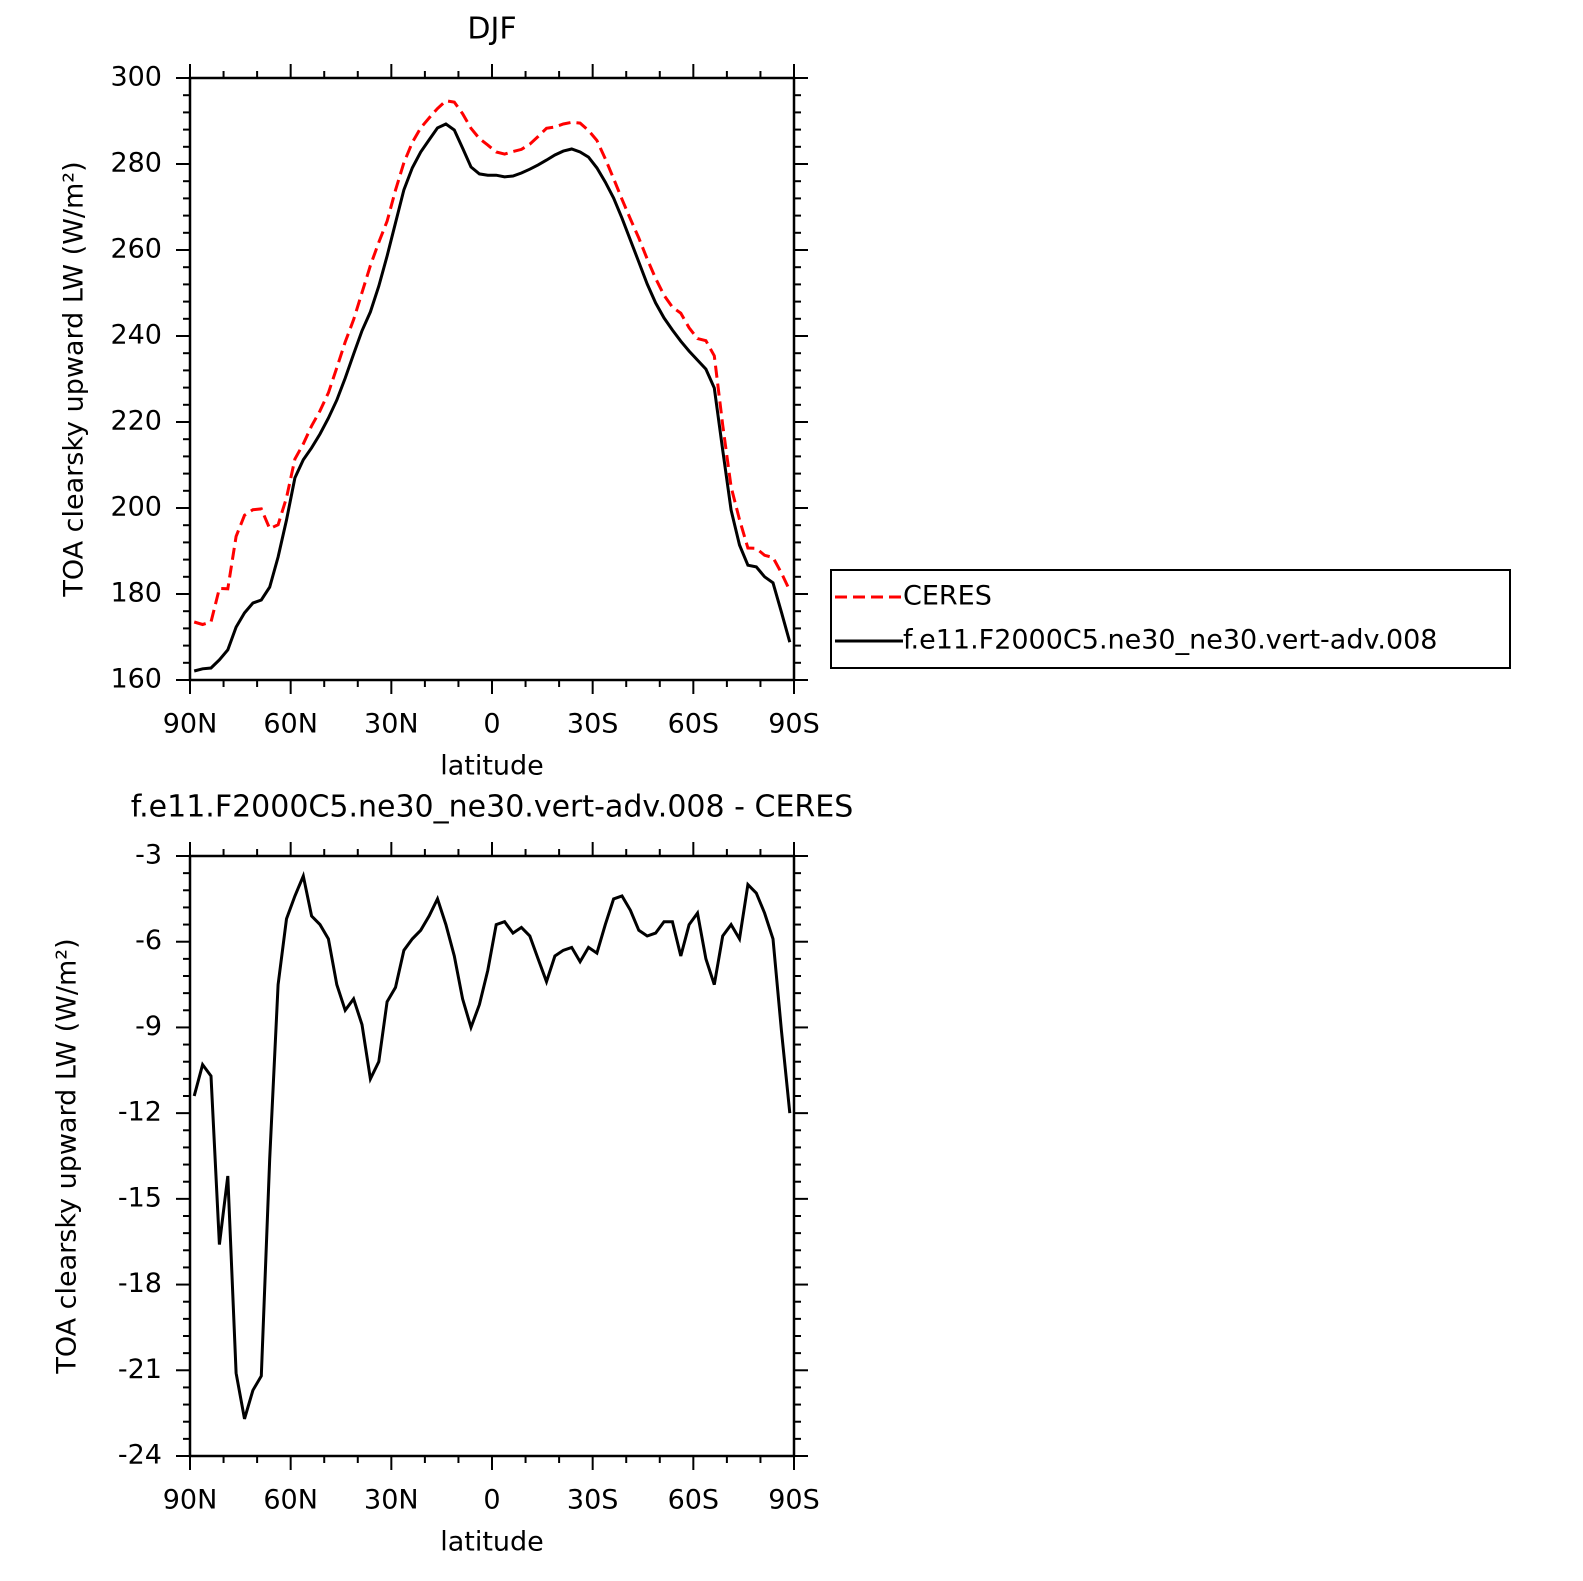 The height and width of the screenshot is (1581, 1583). Describe the element at coordinates (136, 593) in the screenshot. I see `y-tick-label: 180` at that location.